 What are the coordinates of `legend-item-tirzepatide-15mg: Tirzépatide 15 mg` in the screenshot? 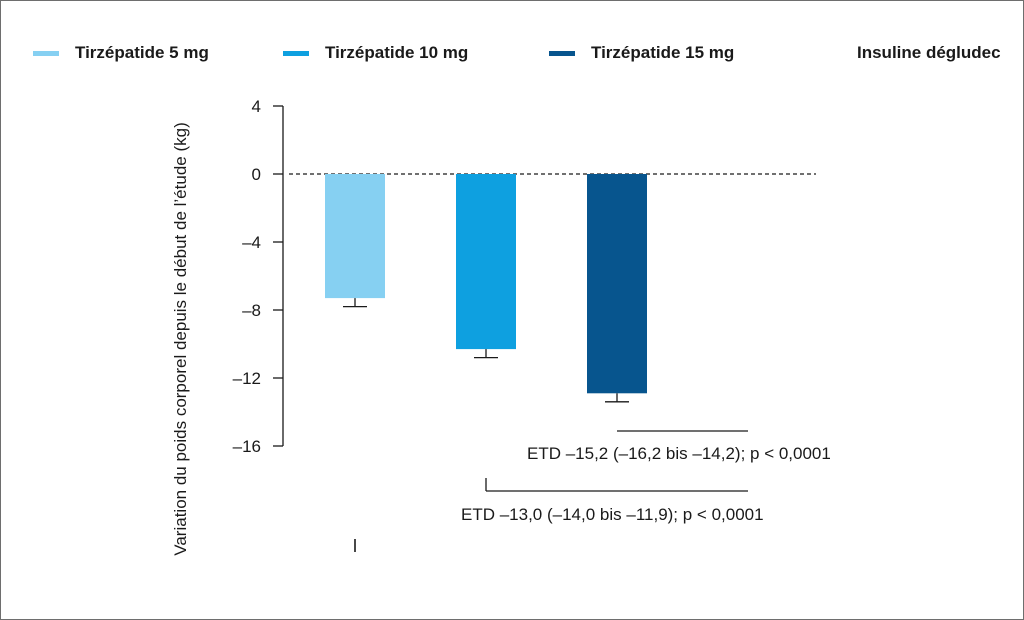 It's located at (641, 53).